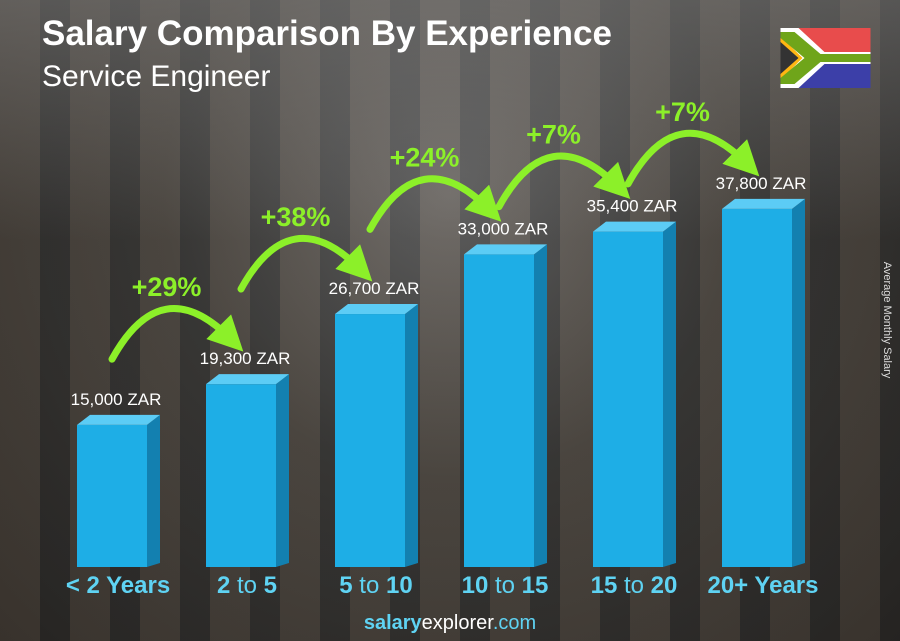 The height and width of the screenshot is (641, 900). I want to click on chart-title: Salary Comparison By Experience, so click(327, 33).